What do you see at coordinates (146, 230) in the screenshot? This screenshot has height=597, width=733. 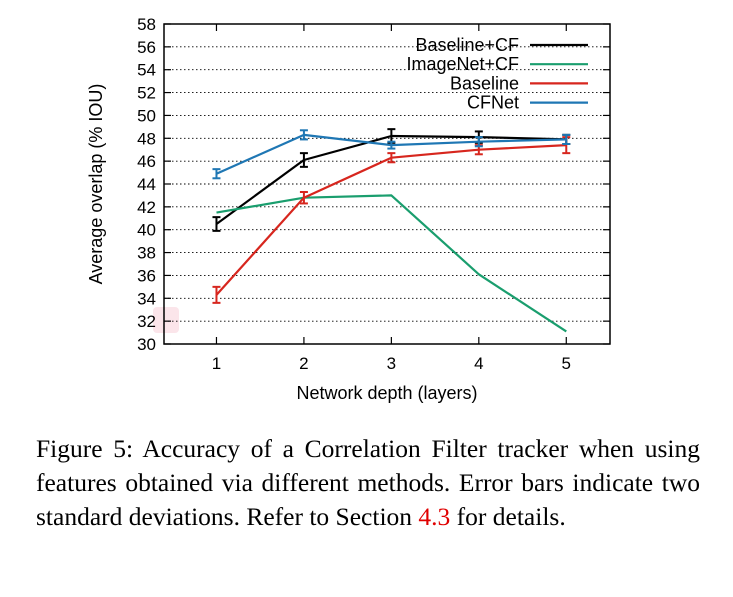 I see `y-tick-label: 40` at bounding box center [146, 230].